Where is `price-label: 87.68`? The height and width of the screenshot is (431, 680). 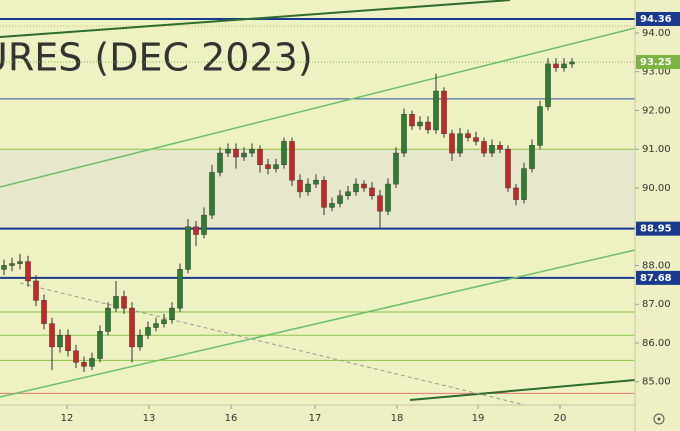 price-label: 87.68 is located at coordinates (656, 278).